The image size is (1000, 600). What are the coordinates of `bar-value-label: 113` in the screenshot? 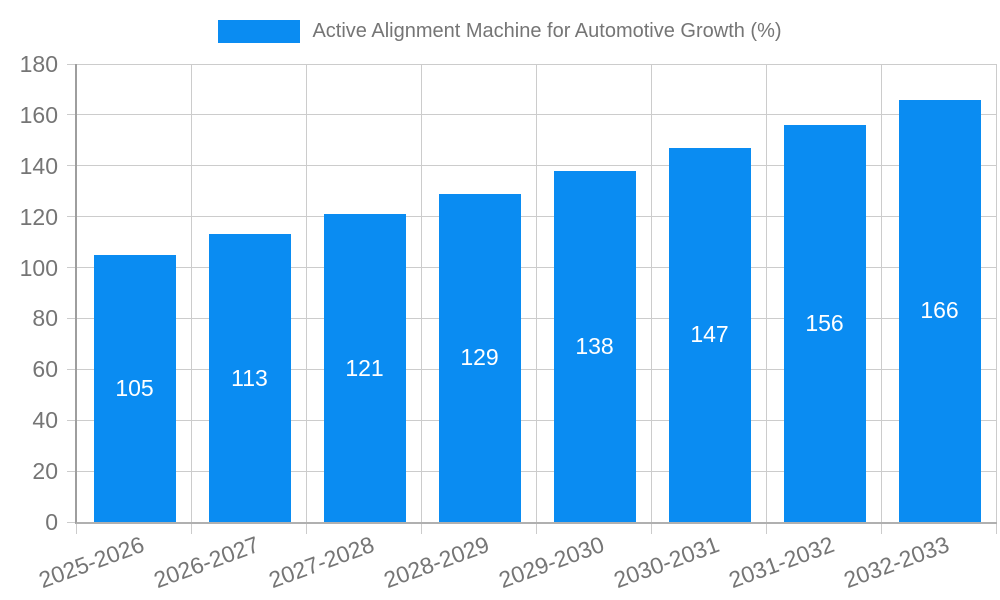 It's located at (249, 377).